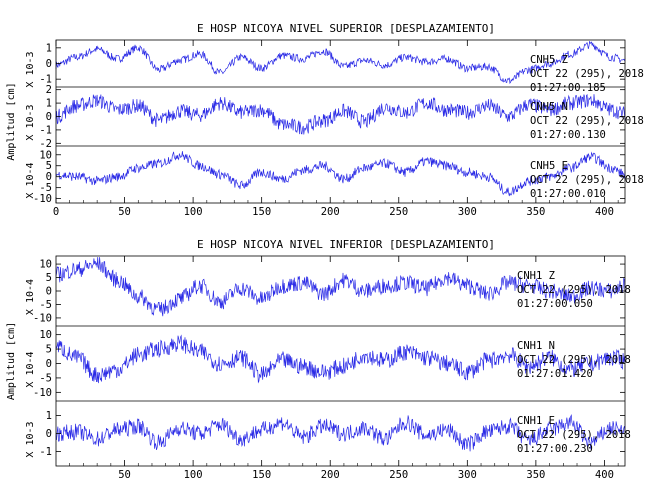  I want to click on trace-annotation: CNH1 N, so click(536, 346).